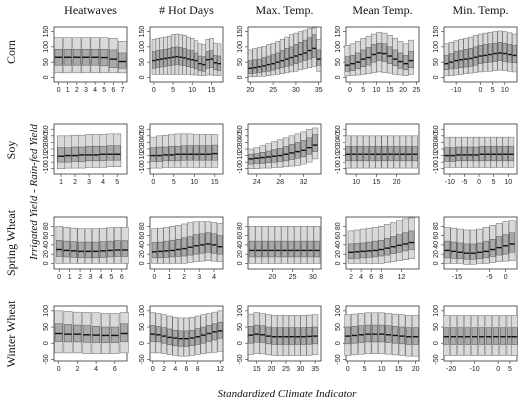 The image size is (525, 401). Describe the element at coordinates (11, 150) in the screenshot. I see `row-label-2: Soy` at that location.